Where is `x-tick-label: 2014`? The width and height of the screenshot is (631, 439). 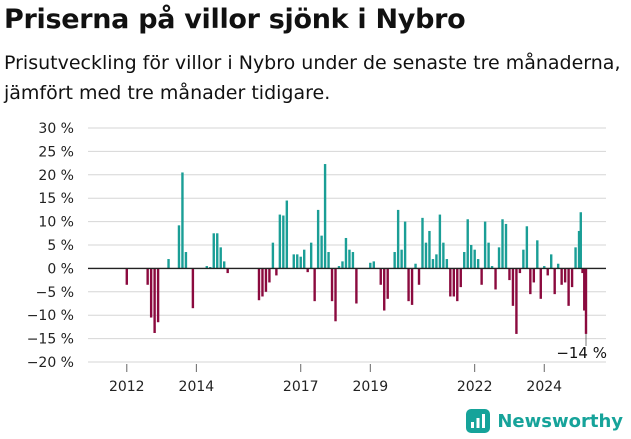 x-tick-label: 2014 is located at coordinates (197, 387).